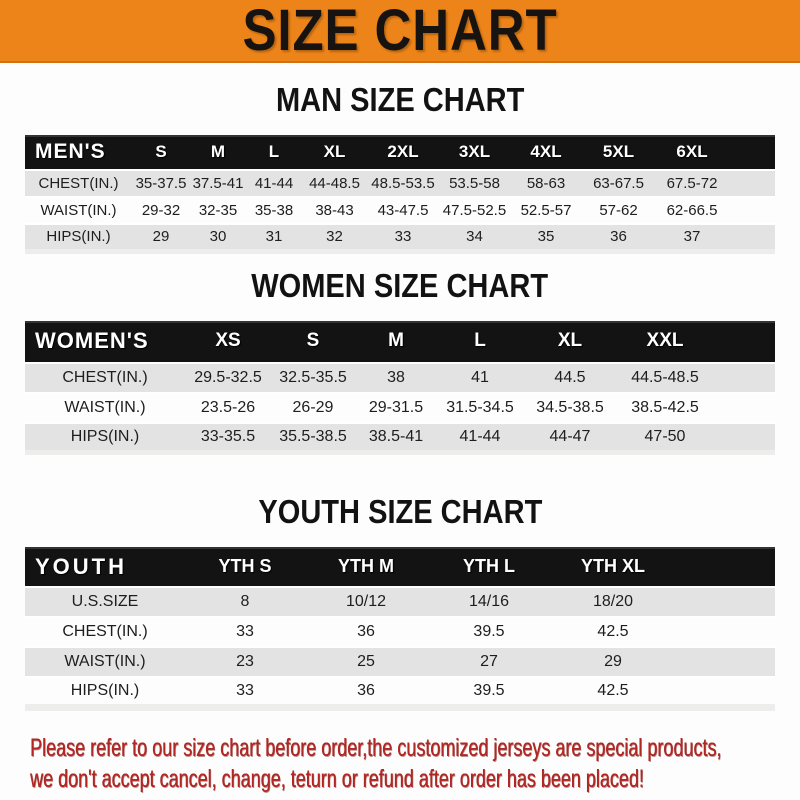 This screenshot has height=800, width=800. I want to click on value-cell: 42.5, so click(613, 690).